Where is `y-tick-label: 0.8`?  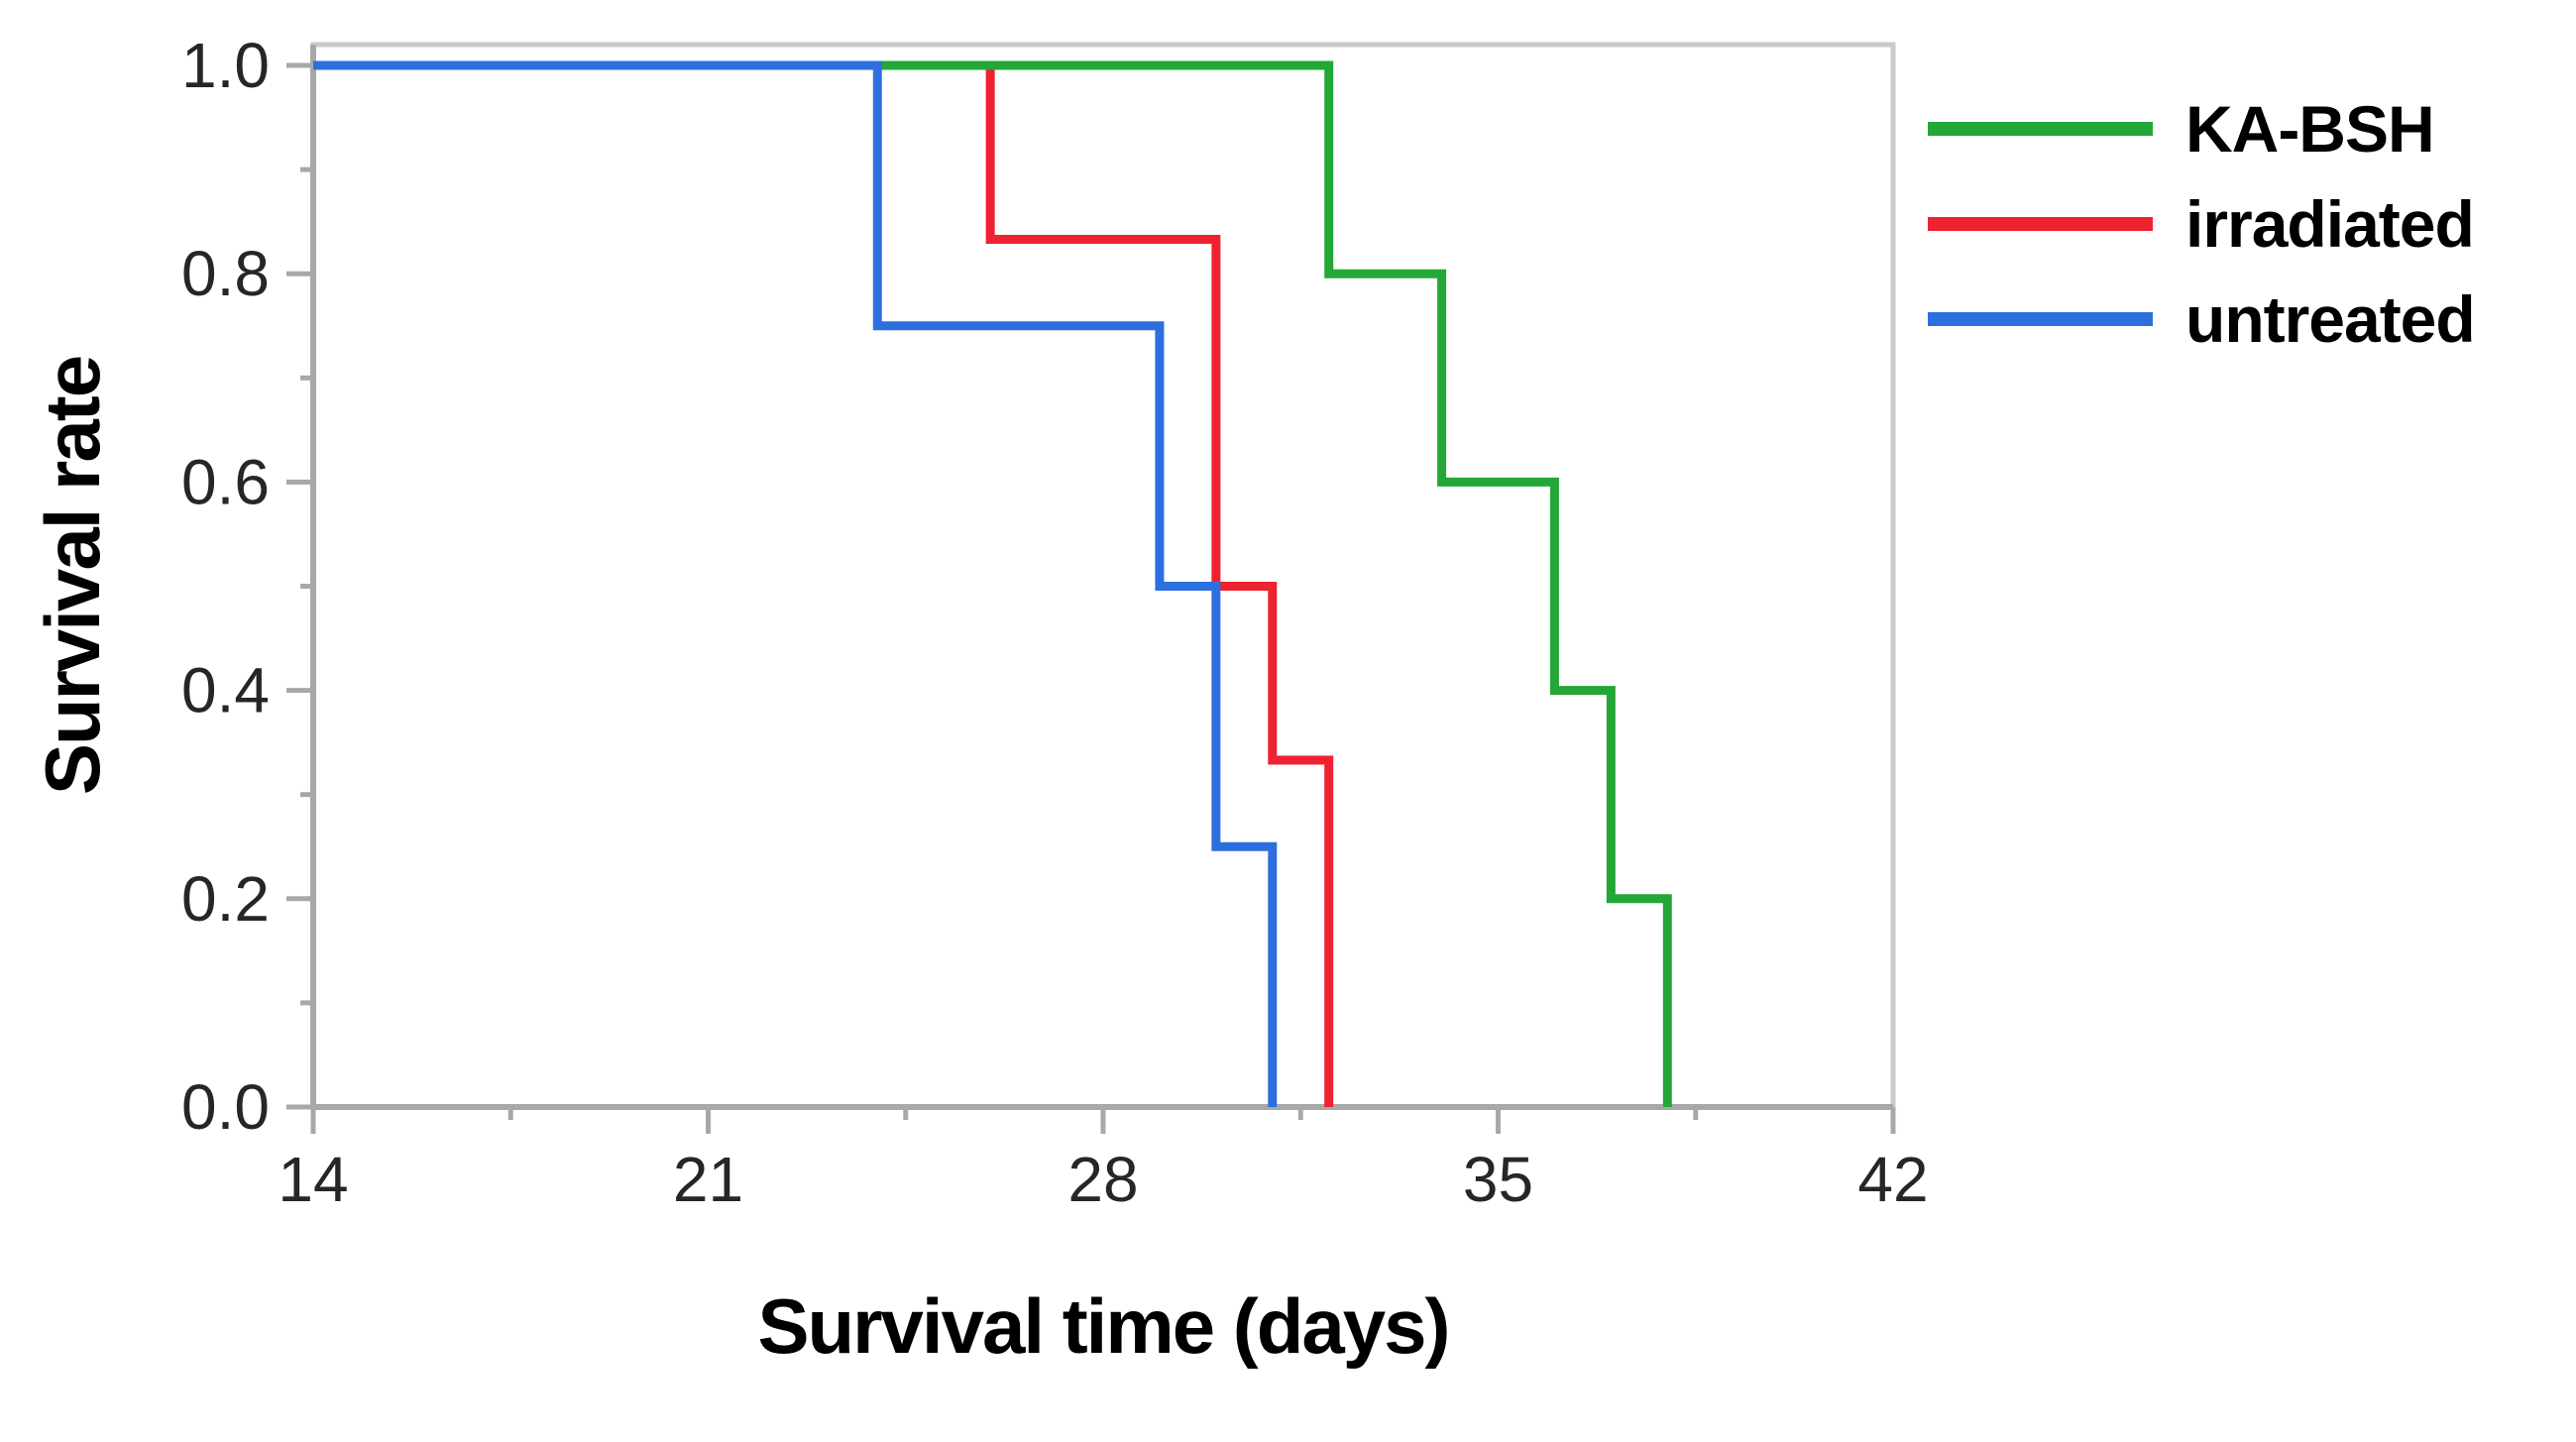 y-tick-label: 0.8 is located at coordinates (225, 273).